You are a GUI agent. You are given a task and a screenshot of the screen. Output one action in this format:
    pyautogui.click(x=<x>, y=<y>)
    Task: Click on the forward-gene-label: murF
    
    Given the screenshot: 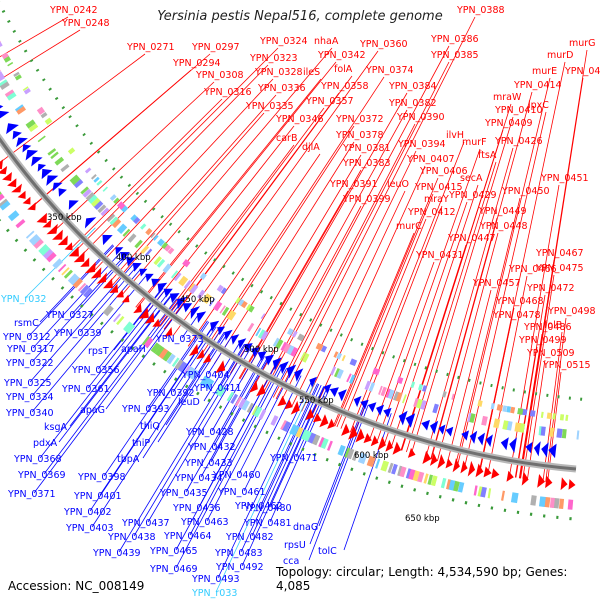 What is the action you would take?
    pyautogui.click(x=474, y=142)
    